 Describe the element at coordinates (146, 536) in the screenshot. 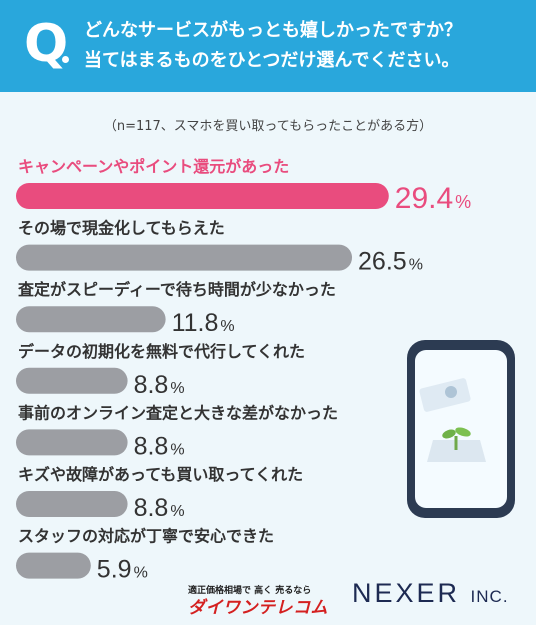

I see `category-label: スタッフの対応が丁寧で安心できた` at that location.